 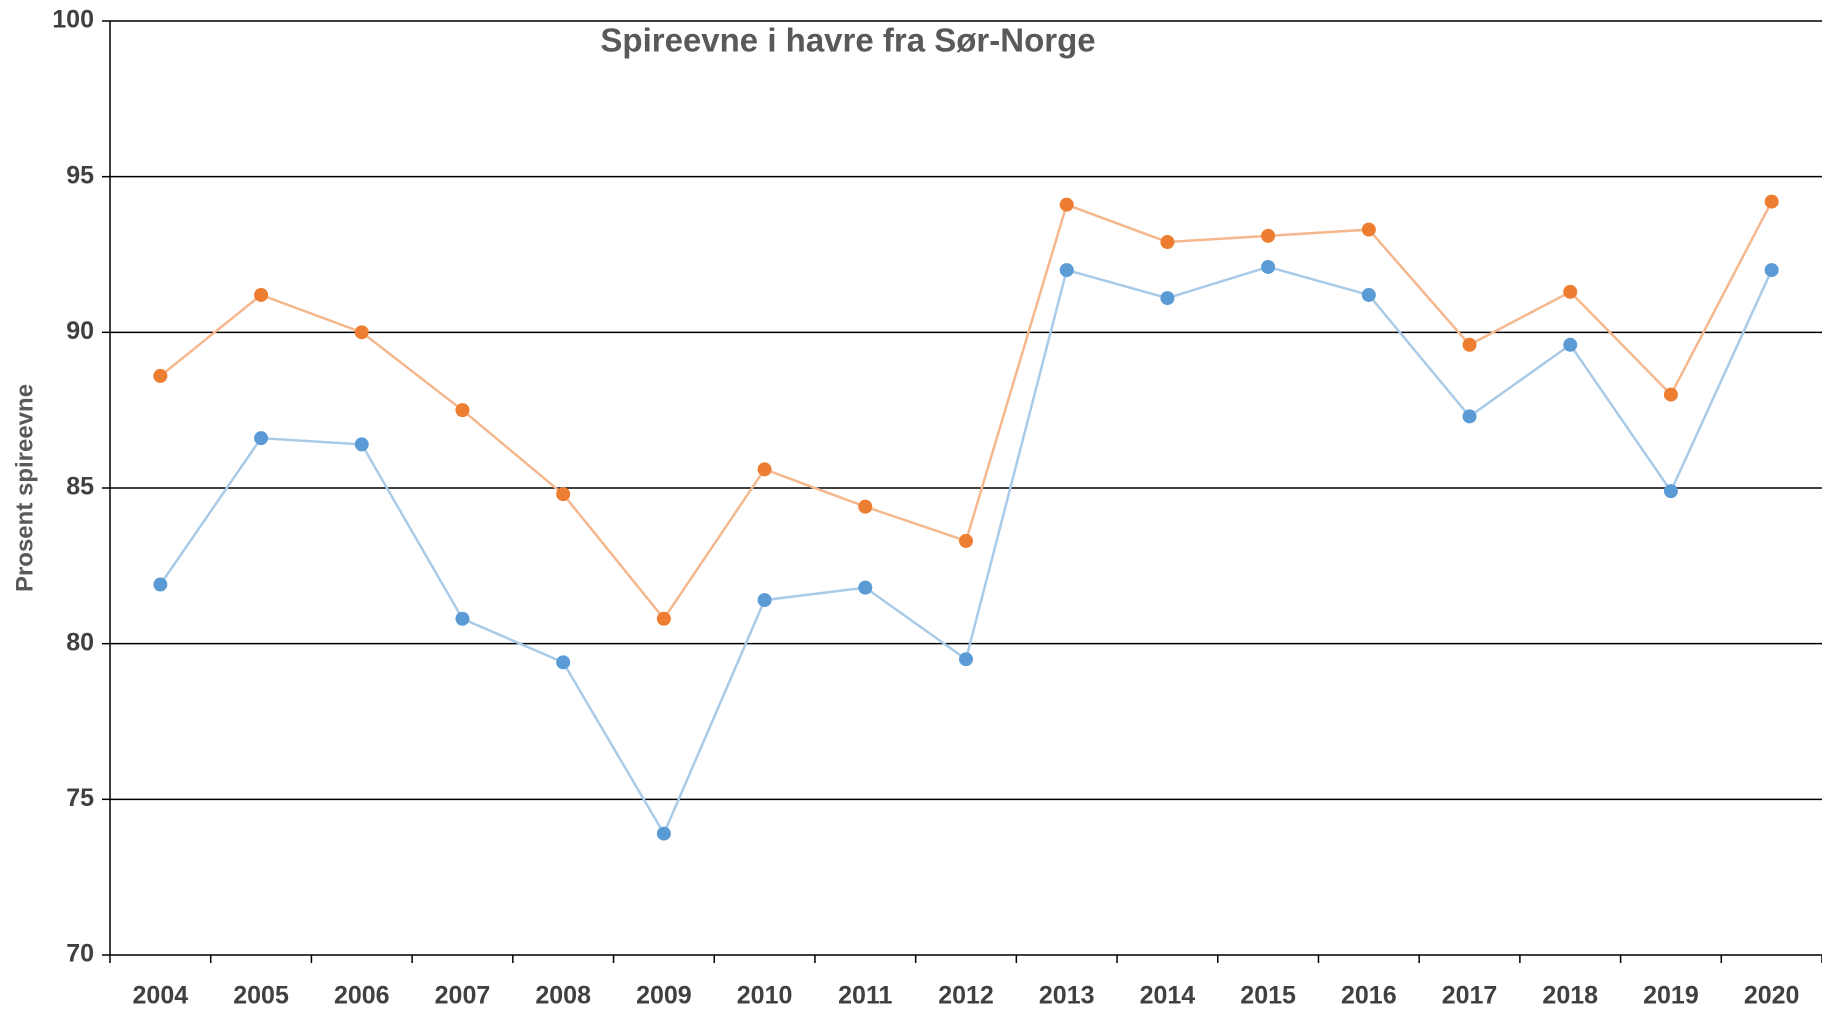 What do you see at coordinates (80, 331) in the screenshot?
I see `y-tick-label: 90` at bounding box center [80, 331].